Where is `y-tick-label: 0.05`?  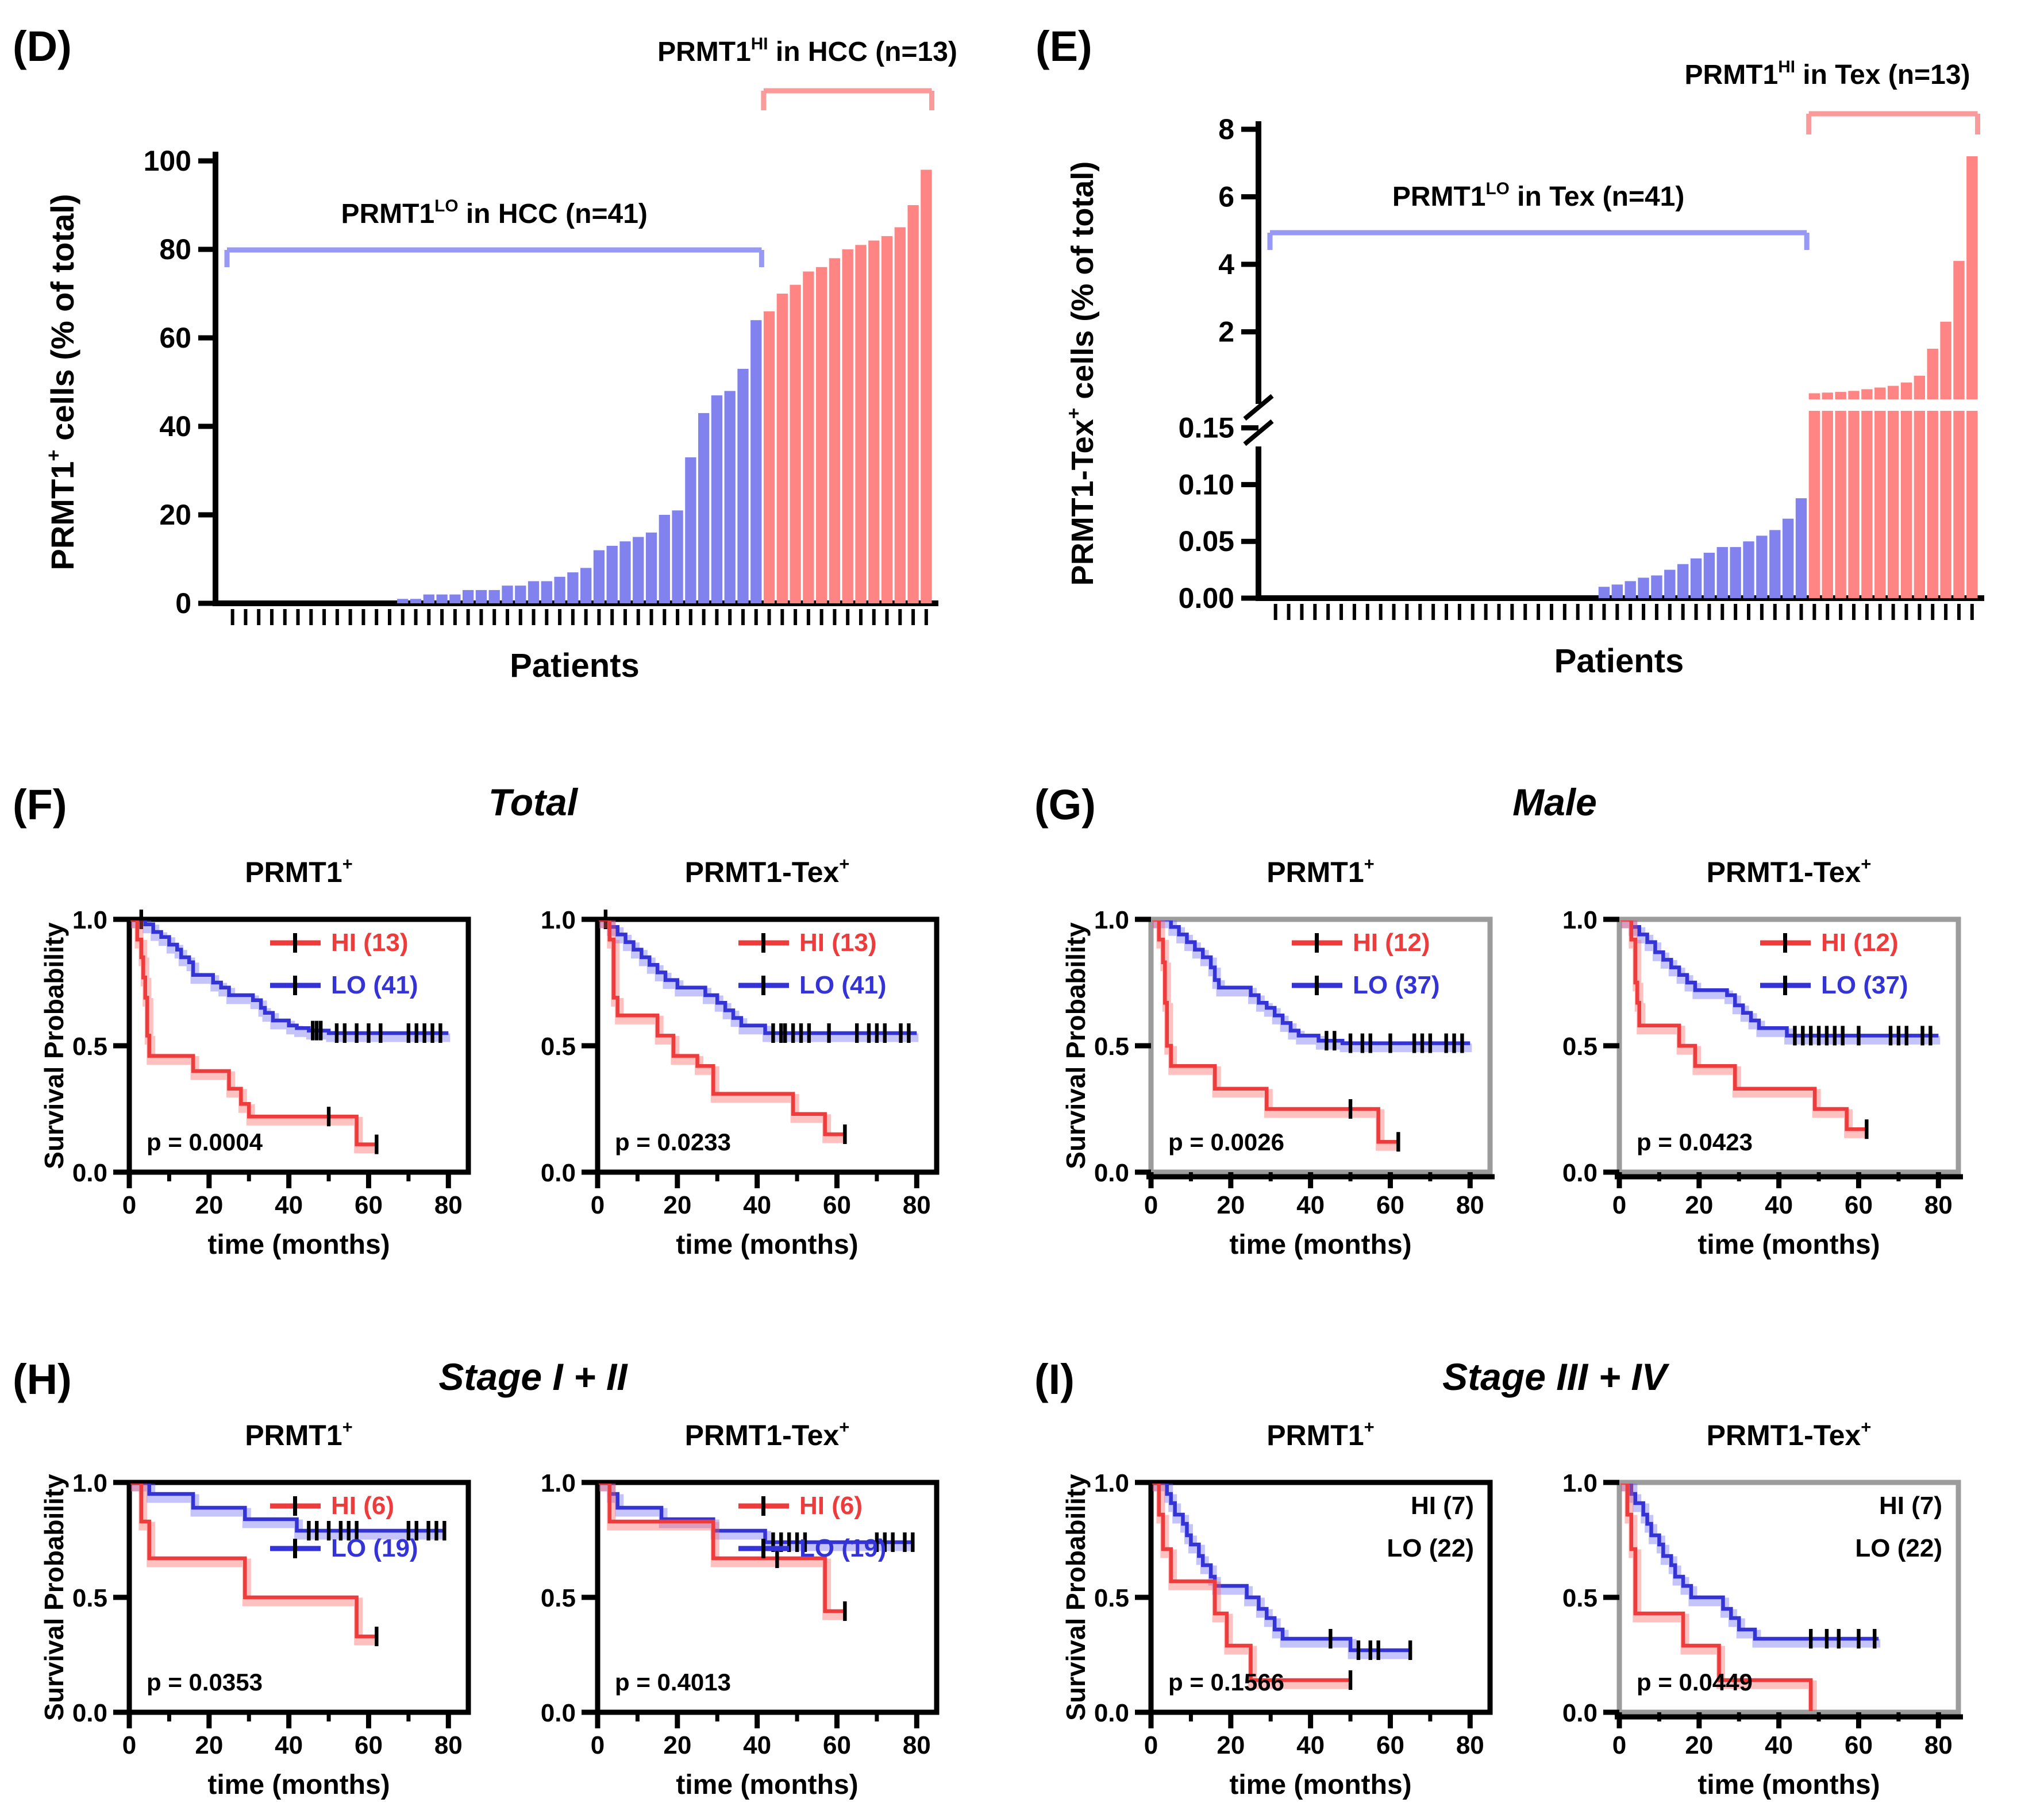
y-tick-label: 0.05 is located at coordinates (1206, 541).